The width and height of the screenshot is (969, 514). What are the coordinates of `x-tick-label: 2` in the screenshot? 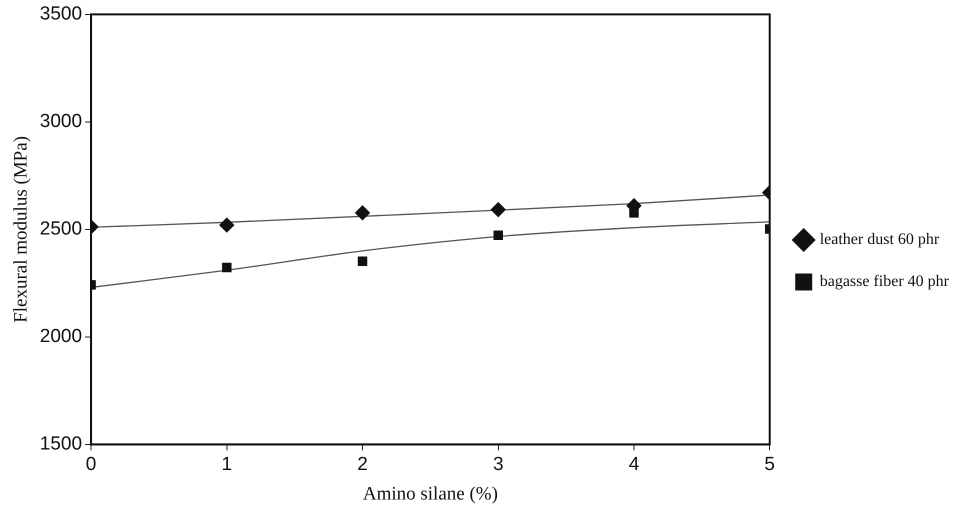 It's located at (362, 465).